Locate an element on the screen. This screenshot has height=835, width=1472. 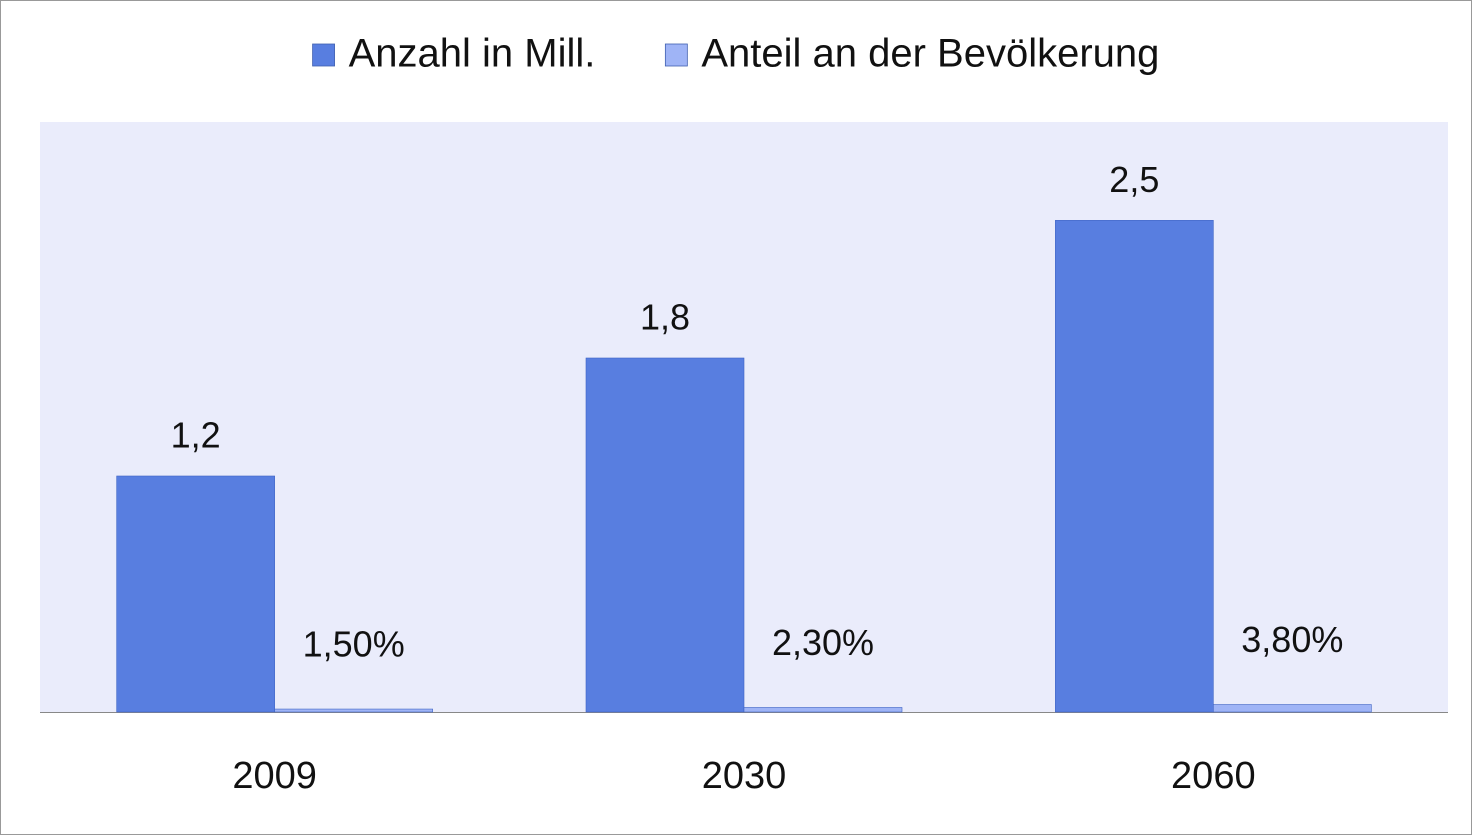
value-label: 2,30% is located at coordinates (823, 642).